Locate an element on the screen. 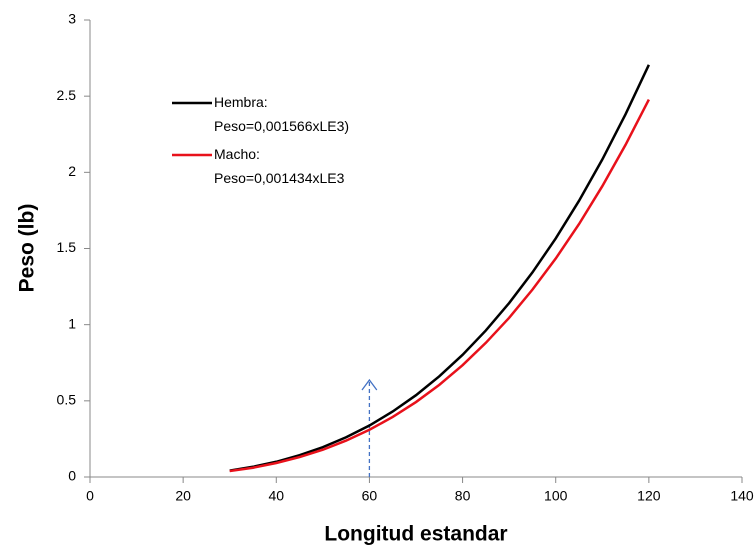  x-tick-label: 40 is located at coordinates (276, 496).